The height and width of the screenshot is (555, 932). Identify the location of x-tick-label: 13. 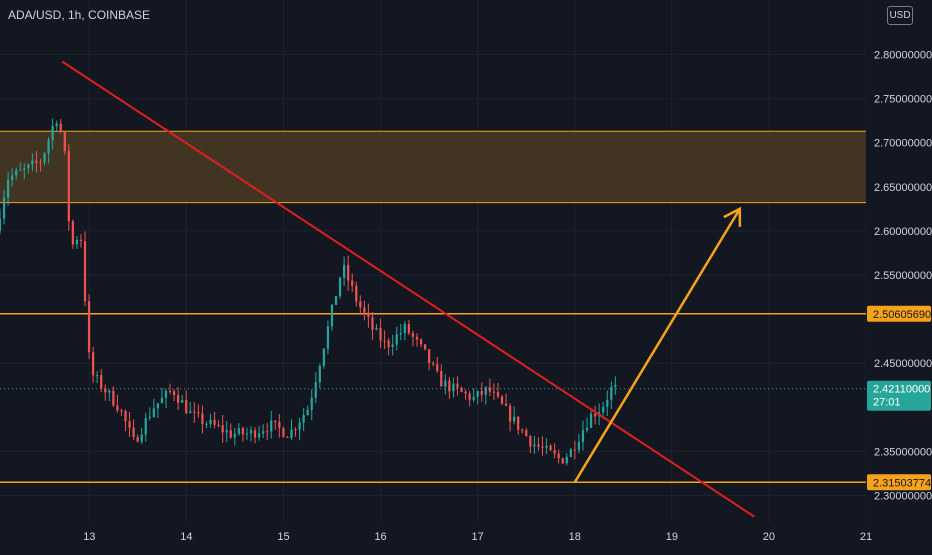
(89, 537).